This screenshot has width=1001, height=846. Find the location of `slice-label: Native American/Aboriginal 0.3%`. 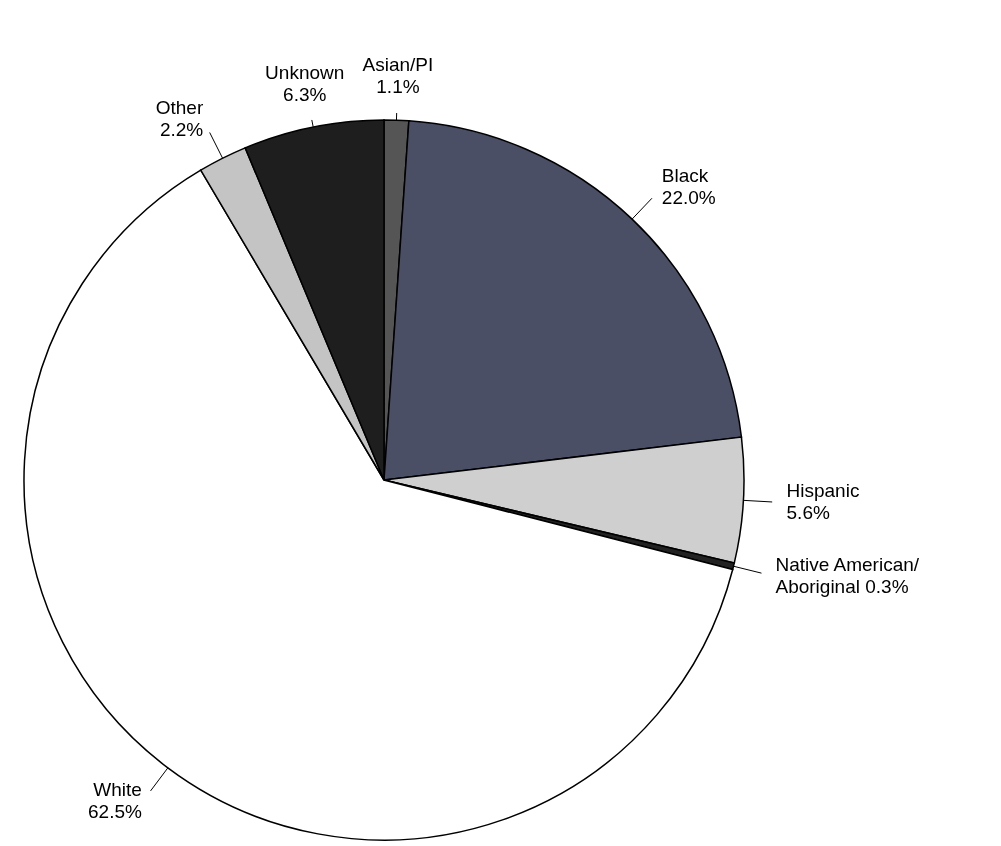

slice-label: Native American/Aboriginal 0.3% is located at coordinates (847, 575).